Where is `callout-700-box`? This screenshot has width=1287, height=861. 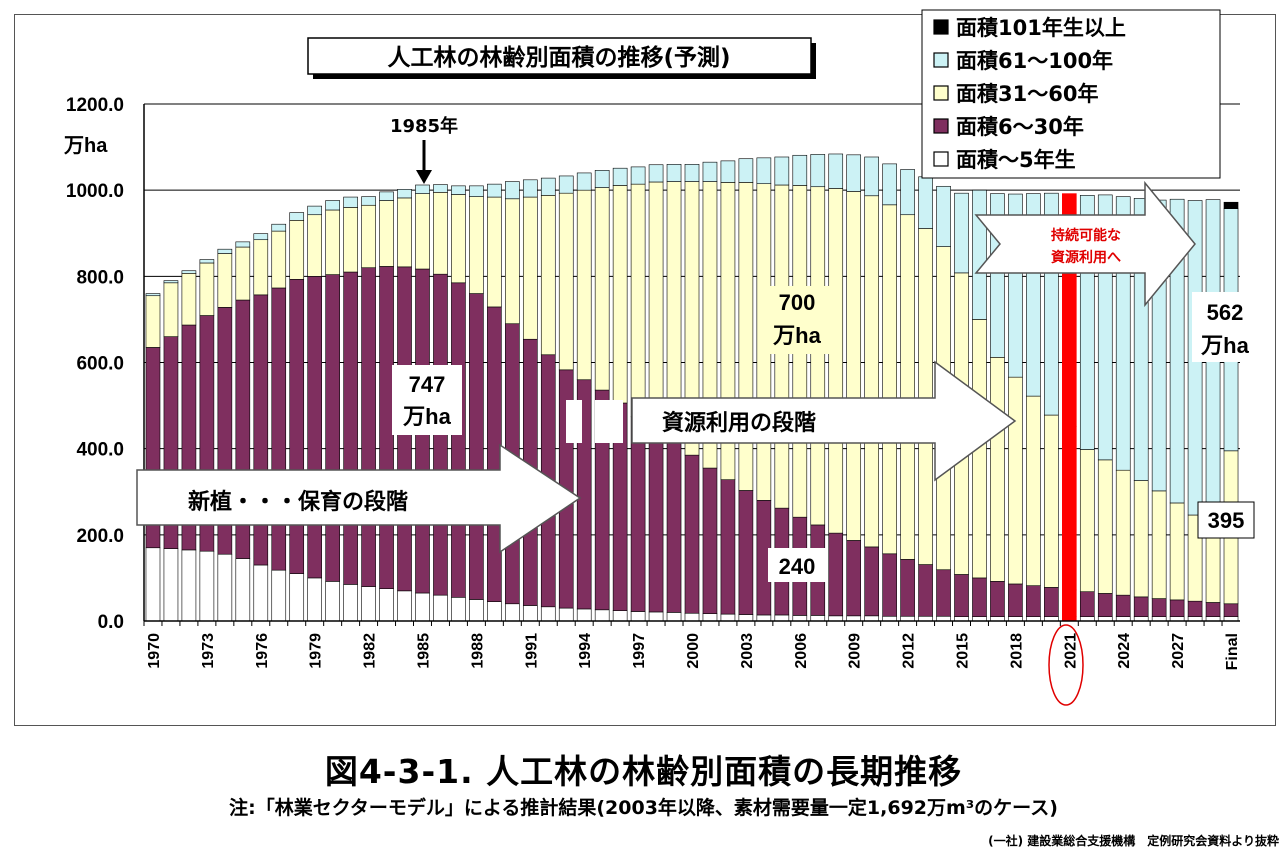
callout-700-box is located at coordinates (797, 320).